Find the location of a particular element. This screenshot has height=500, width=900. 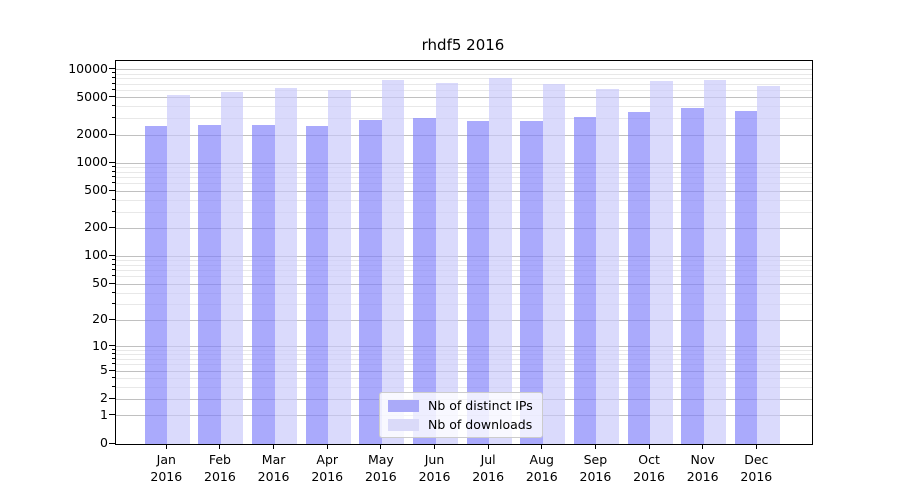

bar-distinct-ips-jan is located at coordinates (156, 285).